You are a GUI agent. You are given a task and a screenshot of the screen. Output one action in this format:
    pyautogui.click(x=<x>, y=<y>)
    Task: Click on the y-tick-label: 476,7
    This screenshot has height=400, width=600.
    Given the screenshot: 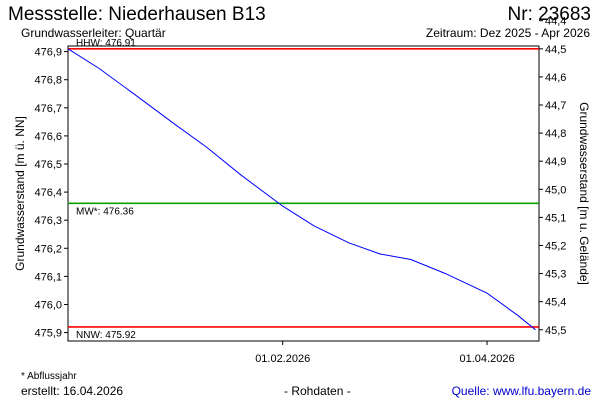 What is the action you would take?
    pyautogui.click(x=48, y=109)
    